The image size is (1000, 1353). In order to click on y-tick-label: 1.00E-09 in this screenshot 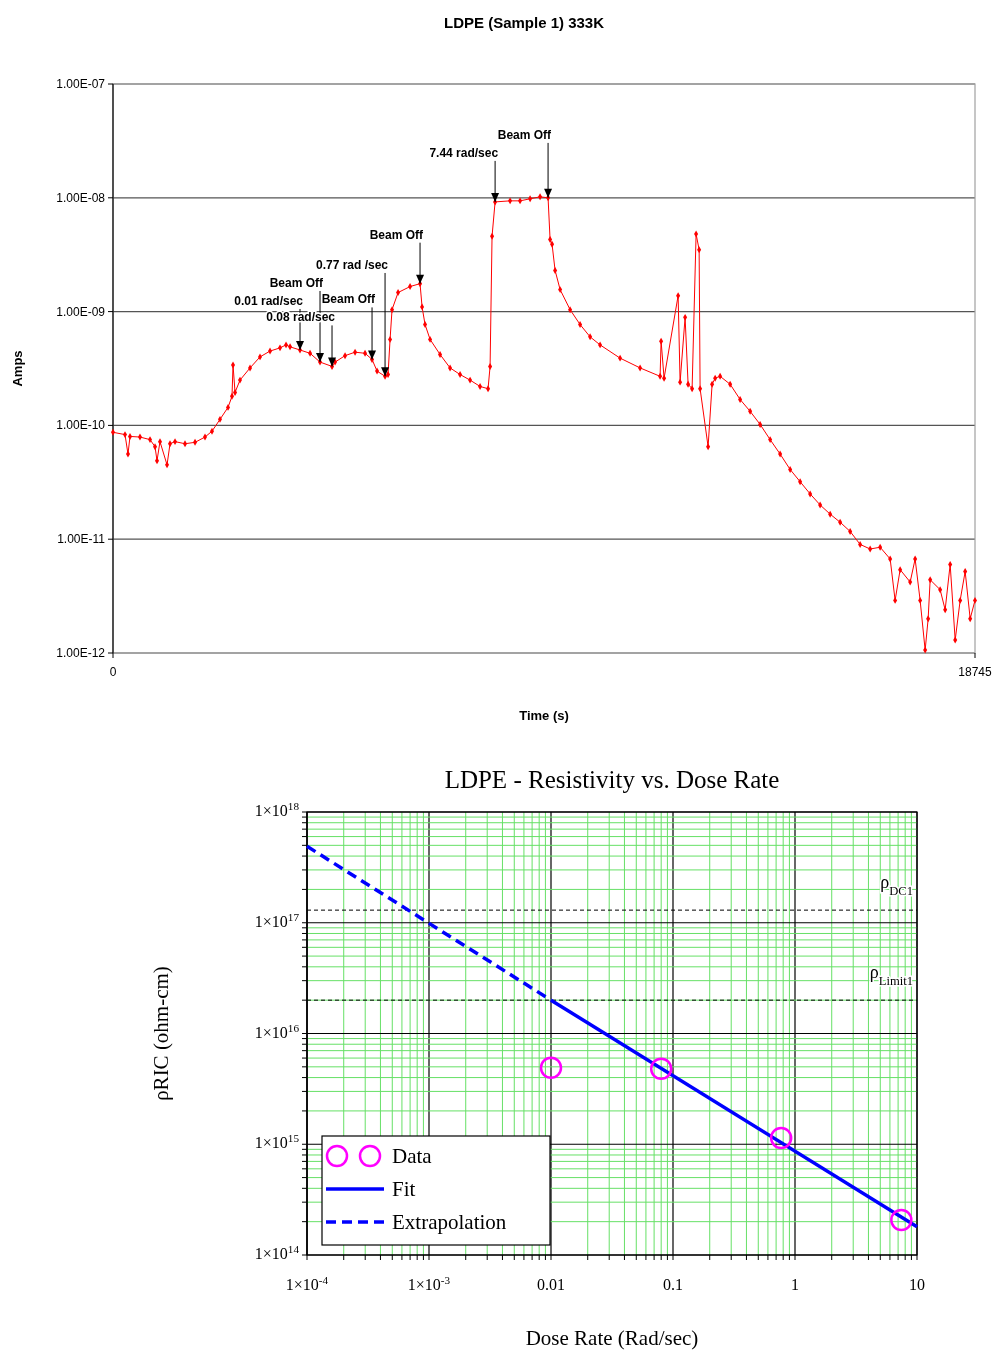, I will do `click(81, 311)`.